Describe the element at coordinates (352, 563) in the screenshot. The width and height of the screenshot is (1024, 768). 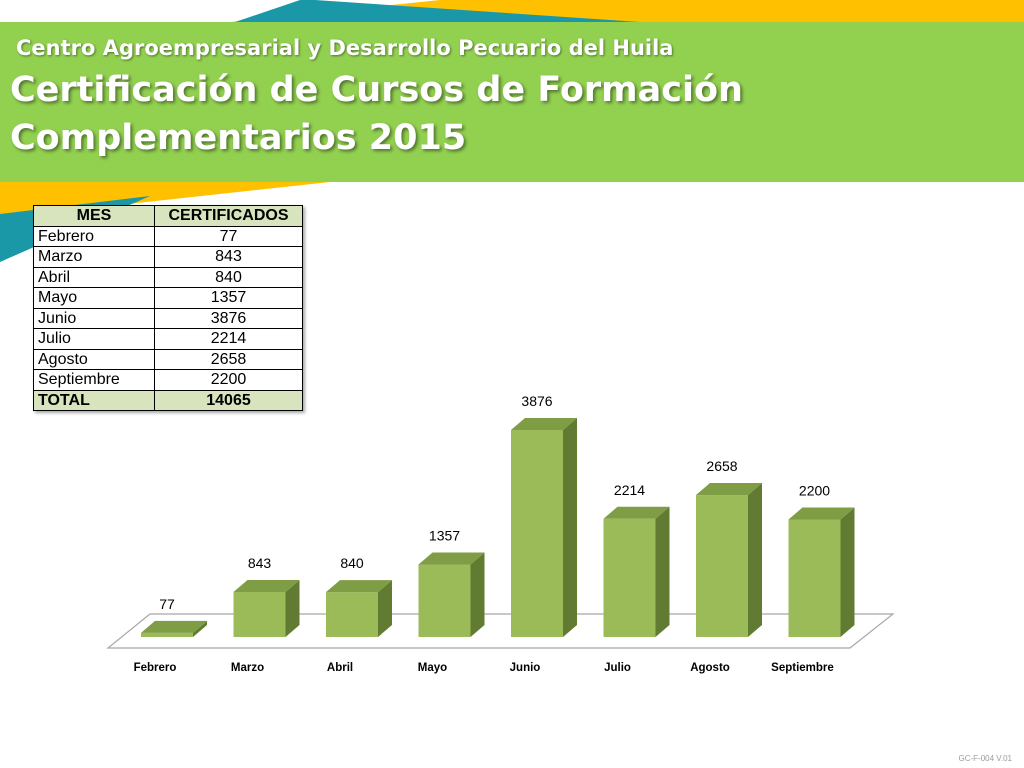
I see `data-label: 840` at that location.